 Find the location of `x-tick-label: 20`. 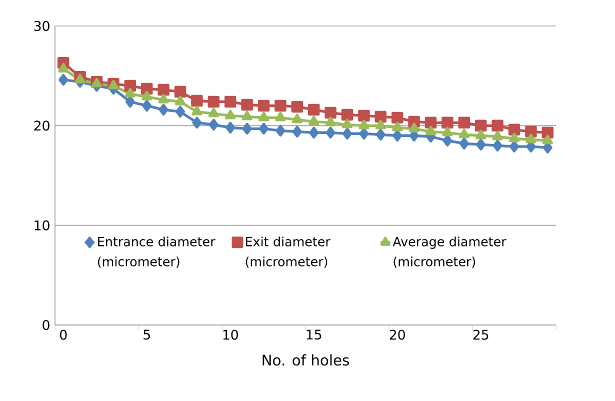

x-tick-label: 20 is located at coordinates (397, 335).